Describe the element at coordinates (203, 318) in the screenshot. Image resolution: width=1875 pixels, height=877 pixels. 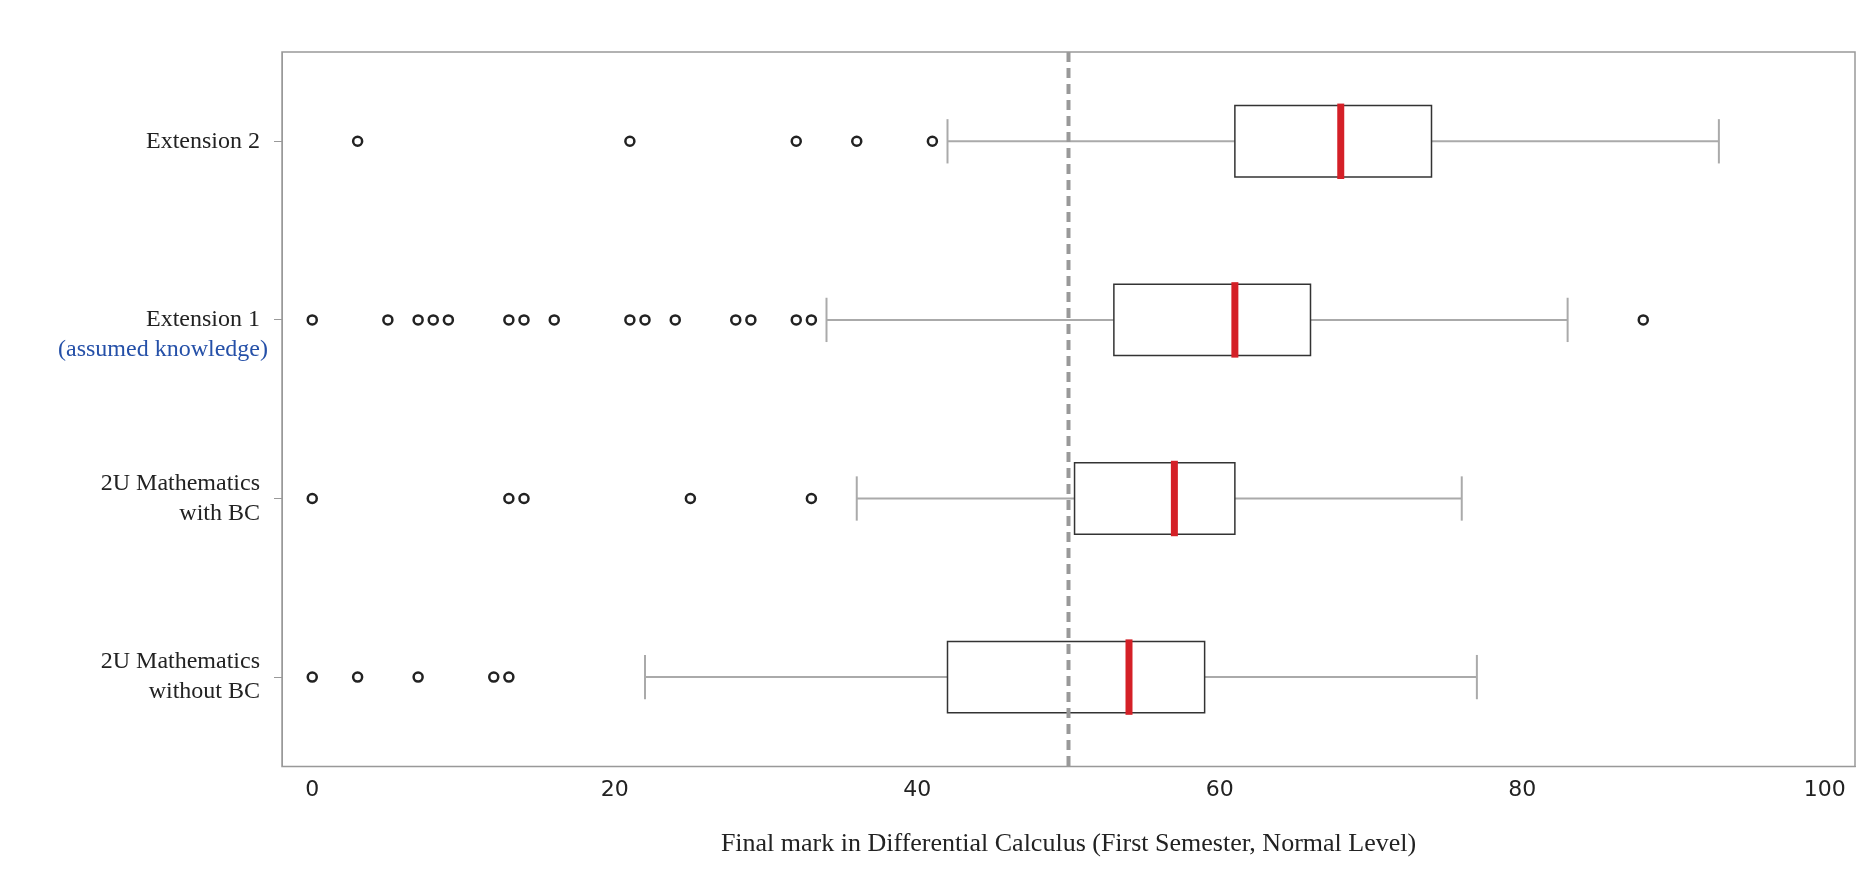
I see `y-tick-label: Extension 1` at that location.